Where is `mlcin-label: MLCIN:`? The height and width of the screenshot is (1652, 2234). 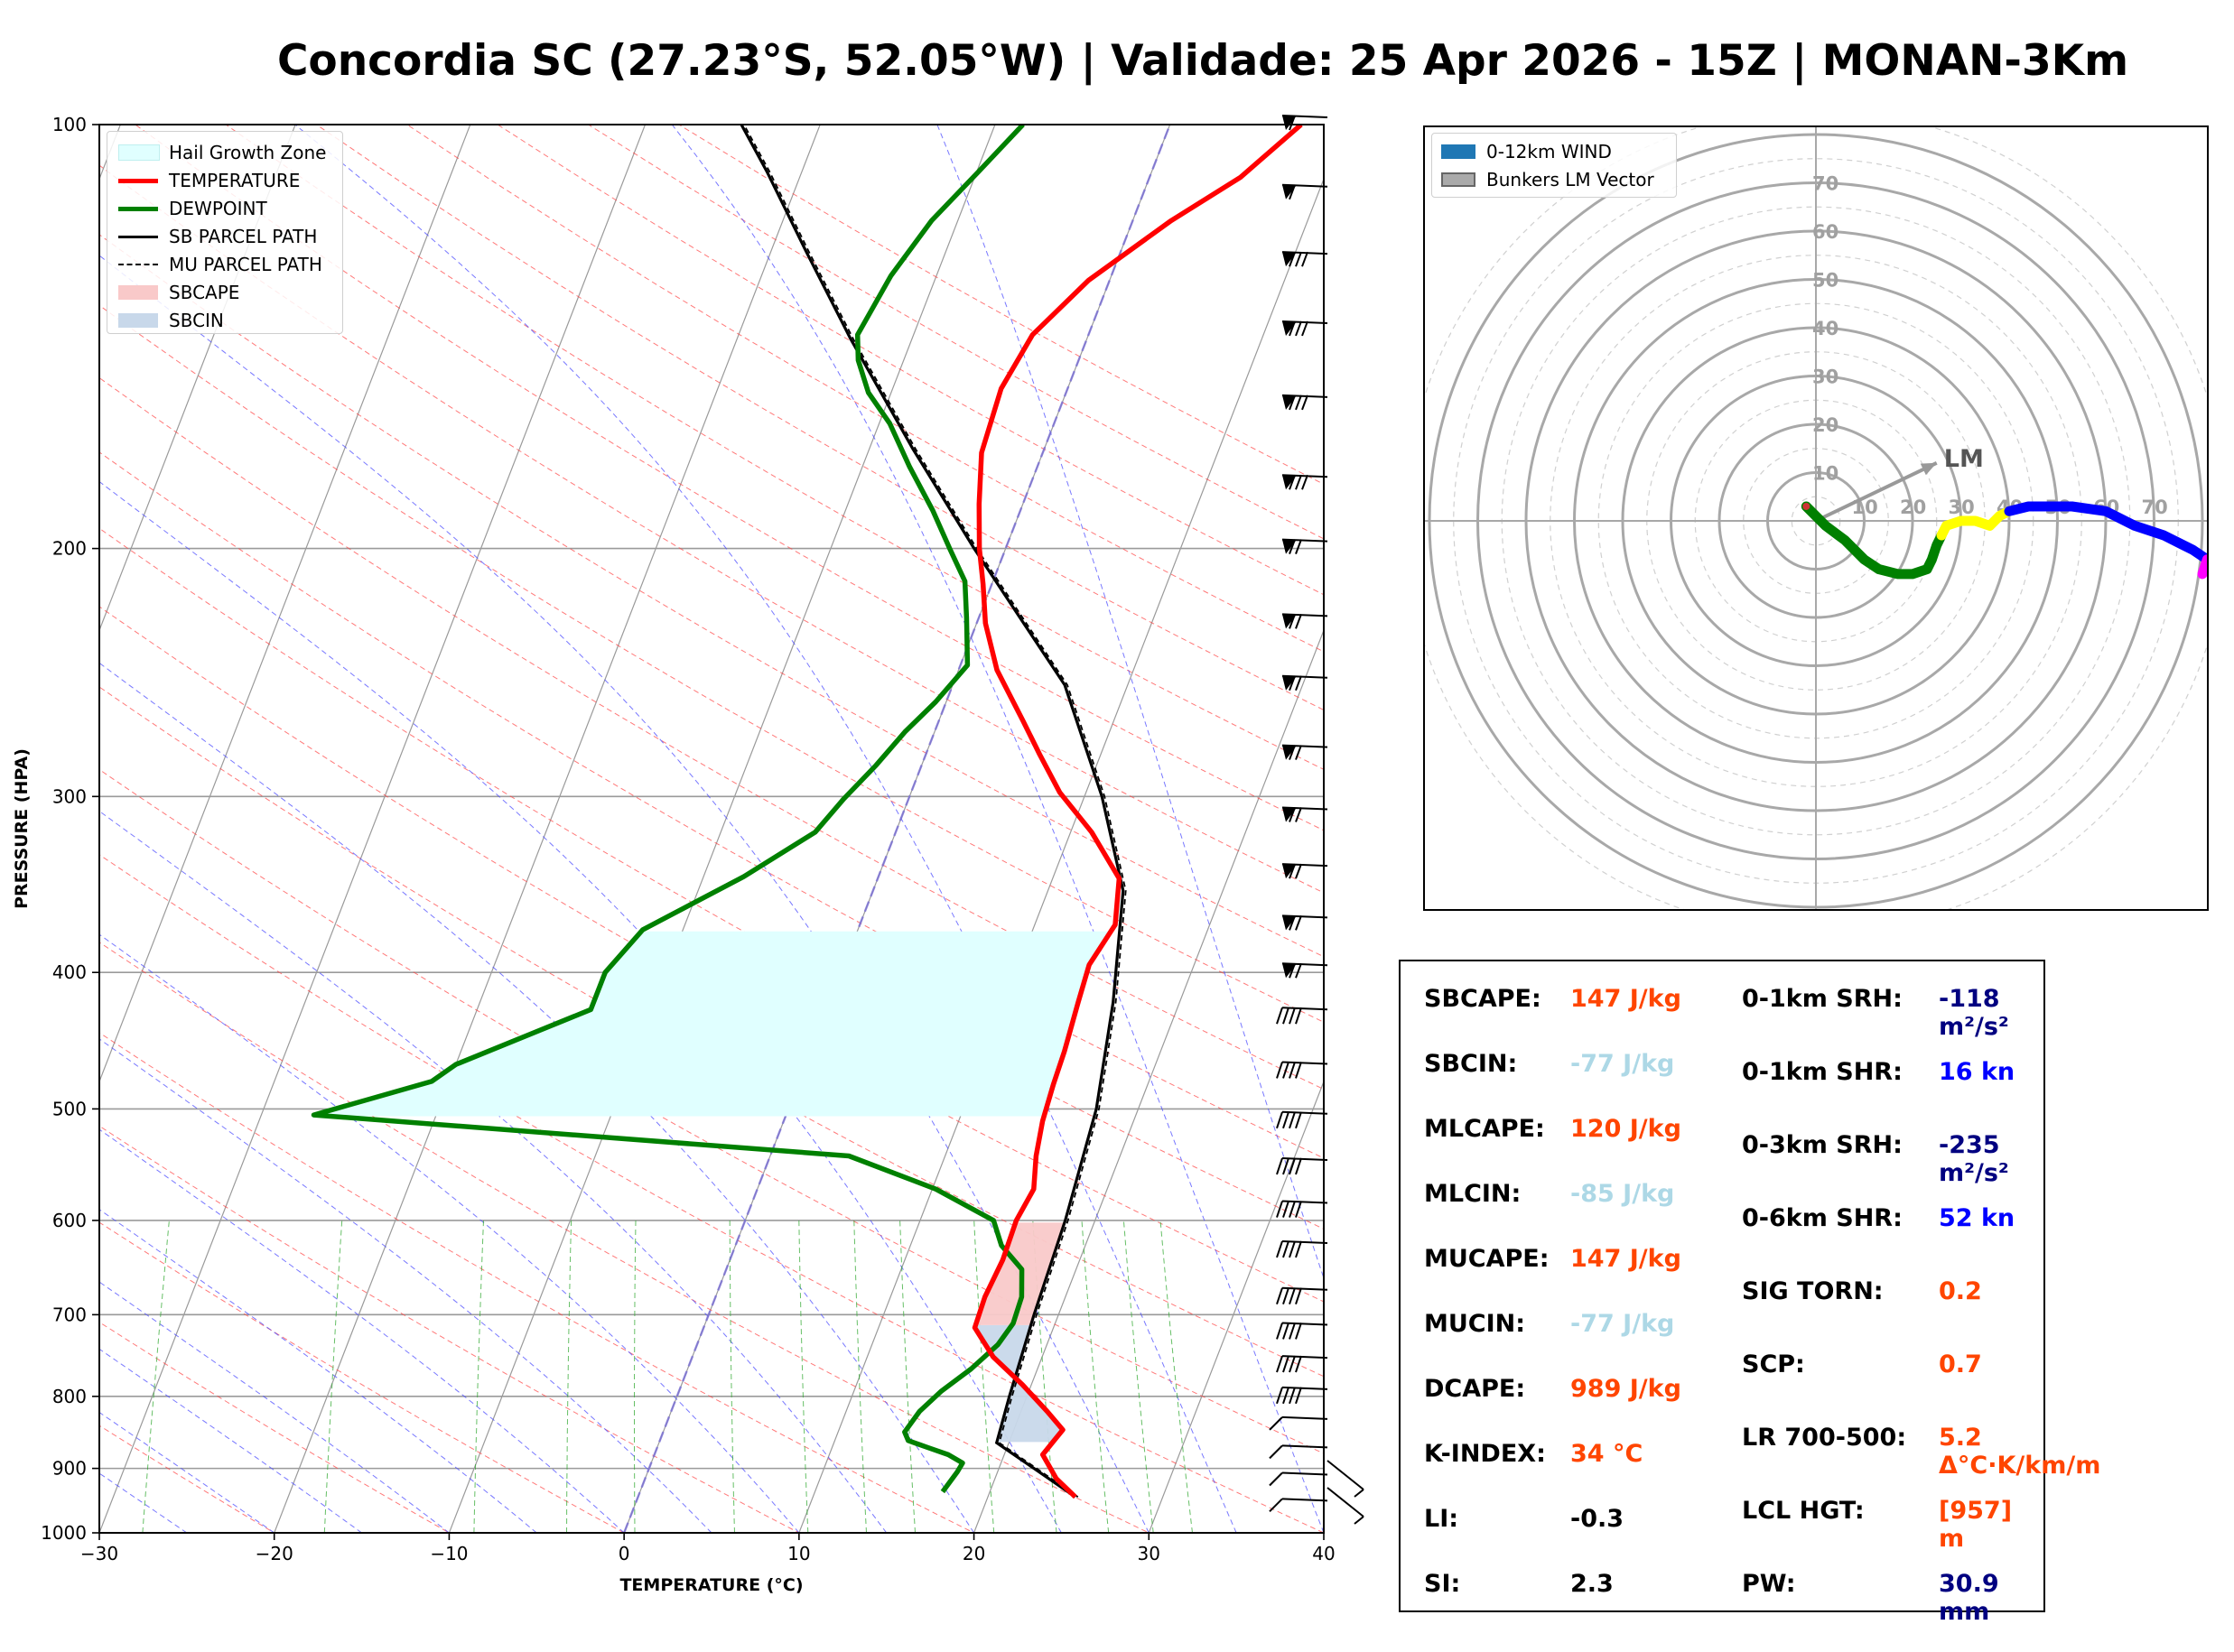
mlcin-label: MLCIN: is located at coordinates (1473, 1194).